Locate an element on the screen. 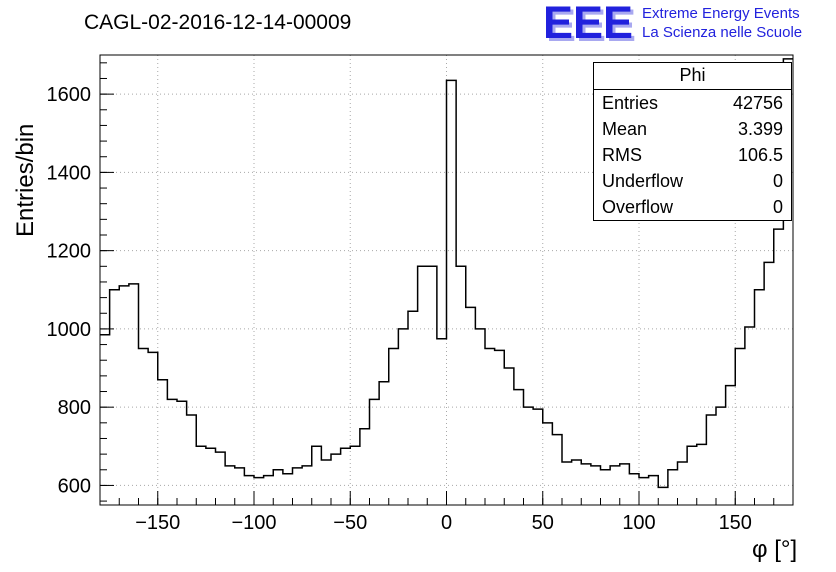 The image size is (836, 572). stats-row: Mean 3.399 is located at coordinates (692, 129).